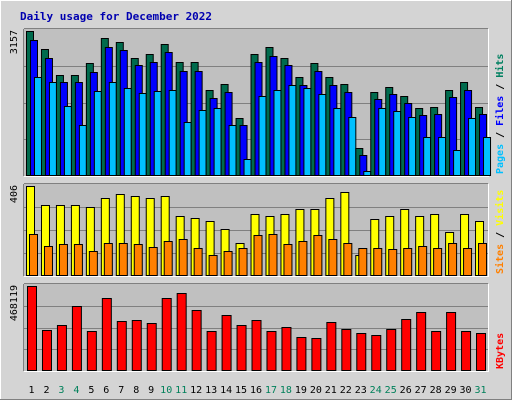 This screenshot has width=512, height=400. What do you see at coordinates (421, 390) in the screenshot?
I see `x-tick-label: 27` at bounding box center [421, 390].